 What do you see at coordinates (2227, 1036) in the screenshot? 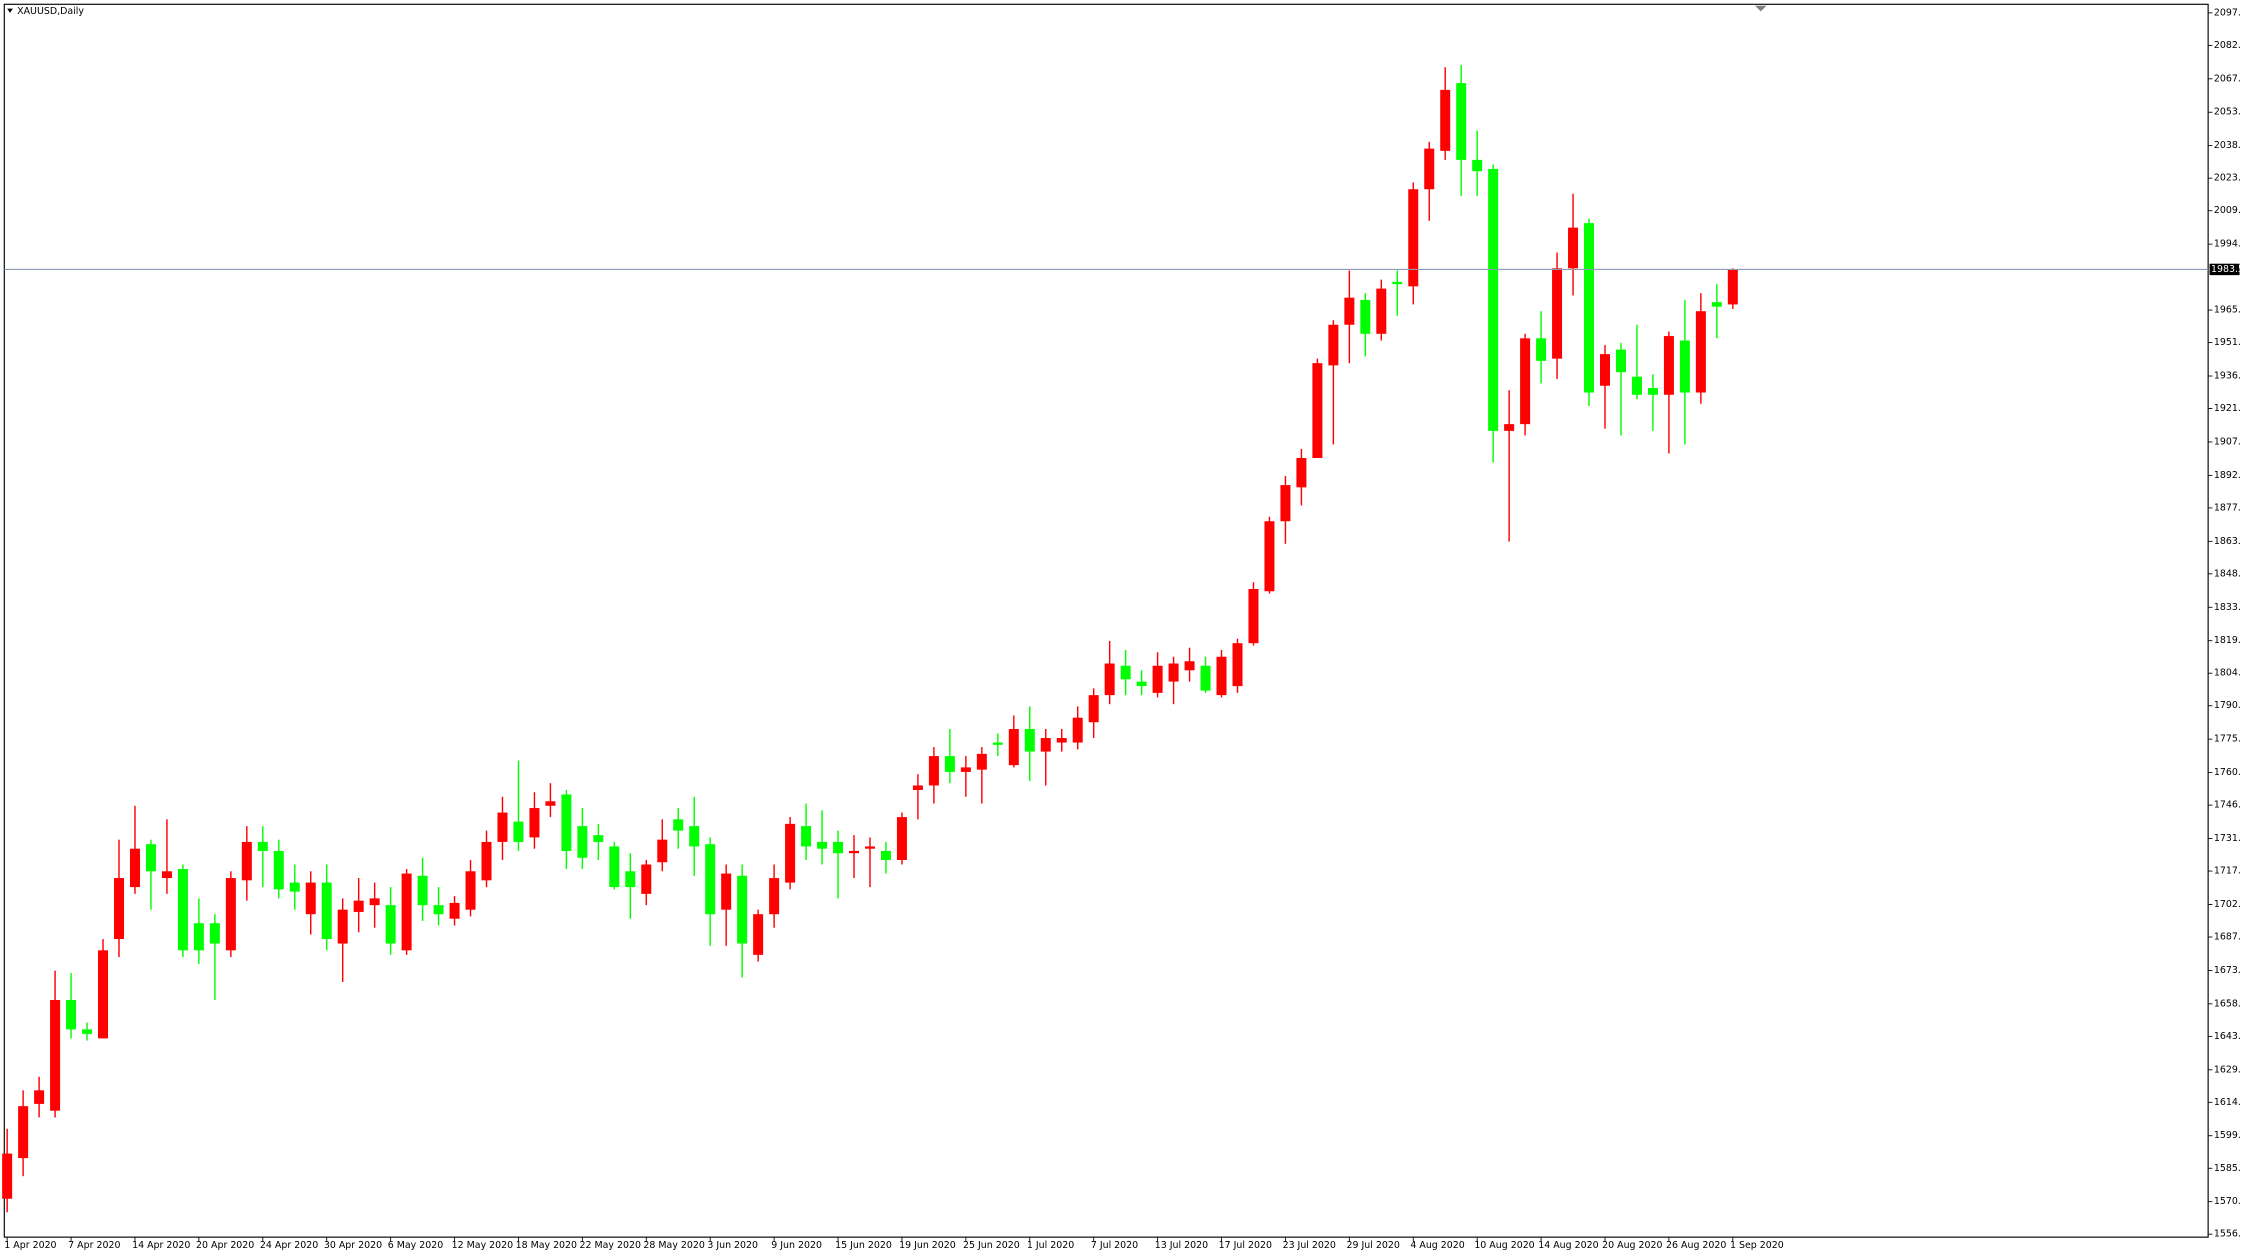
I see `y-tick-label: 1643.9` at bounding box center [2227, 1036].